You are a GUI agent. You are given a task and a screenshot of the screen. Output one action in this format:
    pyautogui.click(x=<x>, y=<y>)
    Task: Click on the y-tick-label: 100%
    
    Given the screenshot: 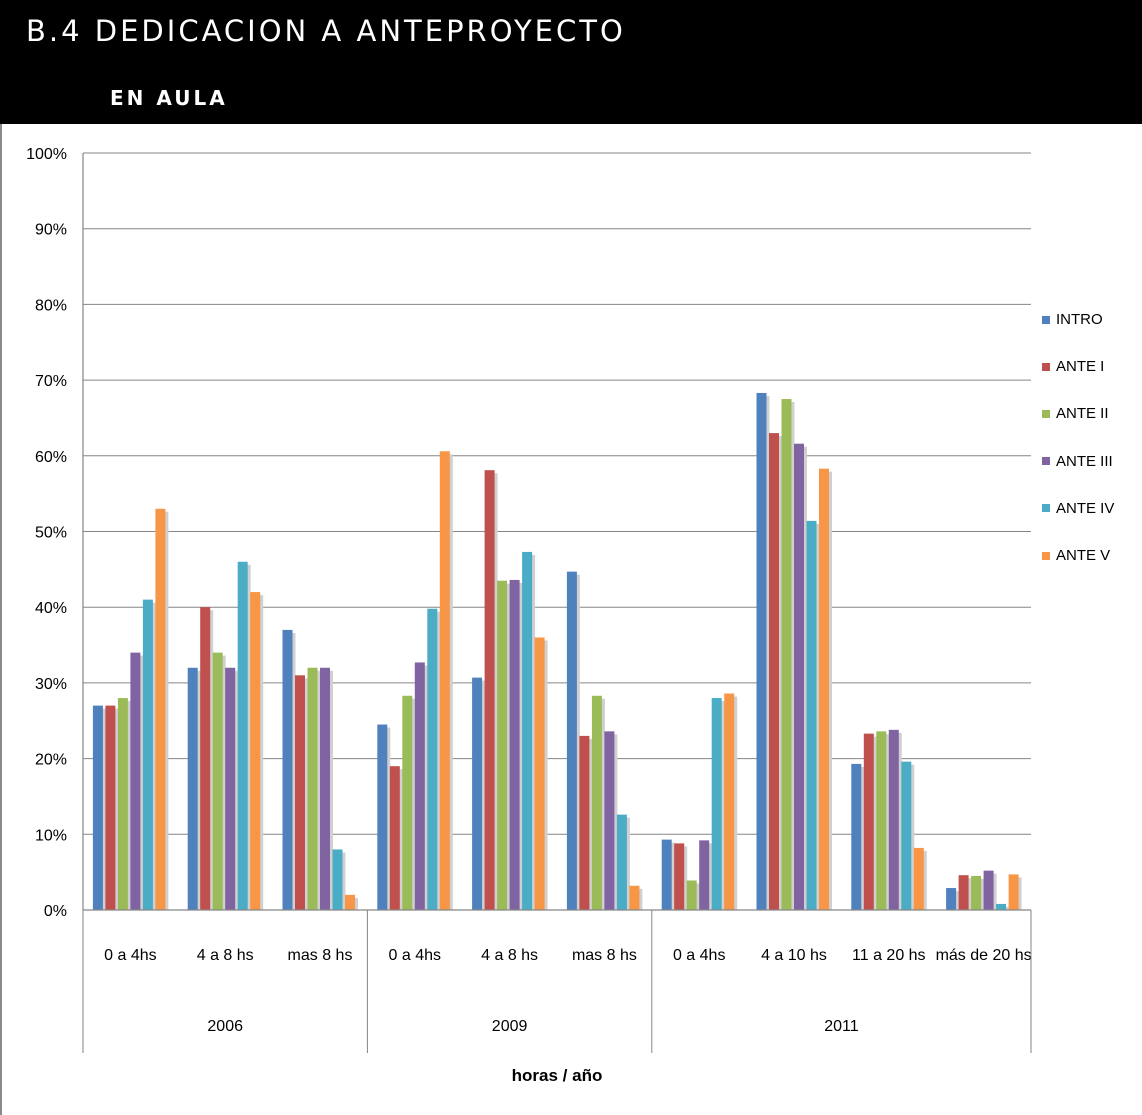 What is the action you would take?
    pyautogui.click(x=46, y=154)
    